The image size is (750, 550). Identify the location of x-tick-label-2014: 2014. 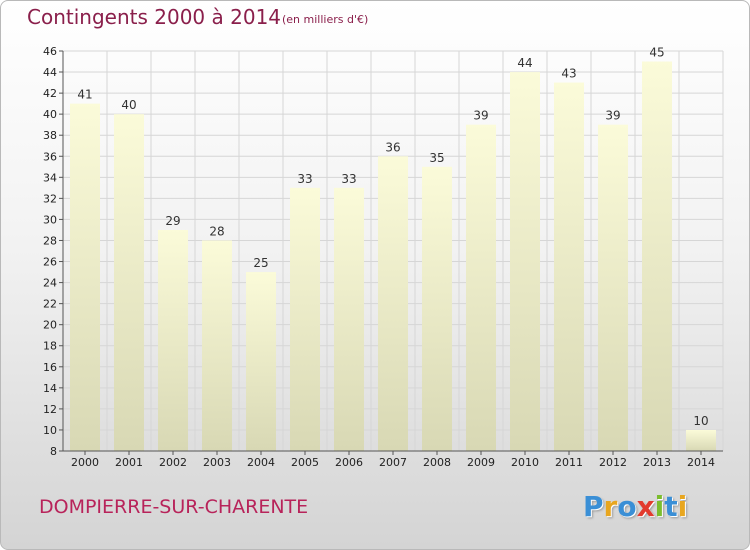
(701, 462).